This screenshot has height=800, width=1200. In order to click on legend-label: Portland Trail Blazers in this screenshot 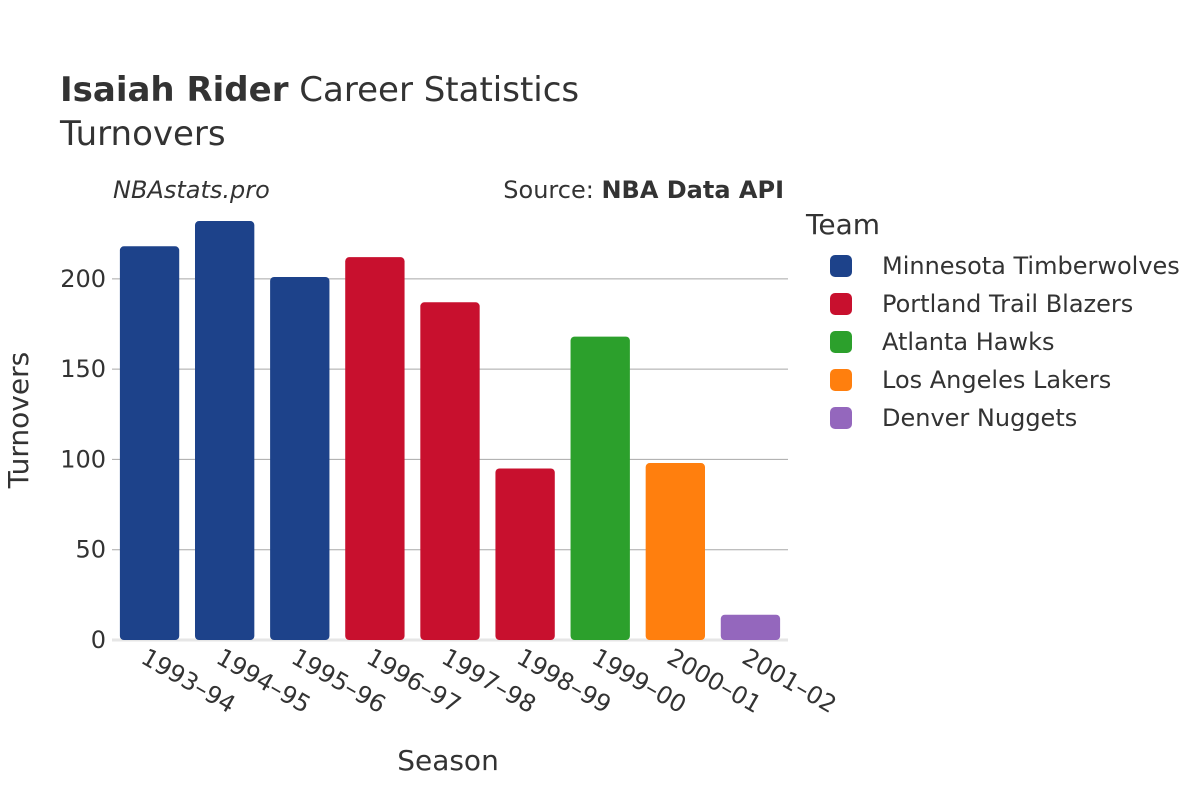, I will do `click(1008, 304)`.